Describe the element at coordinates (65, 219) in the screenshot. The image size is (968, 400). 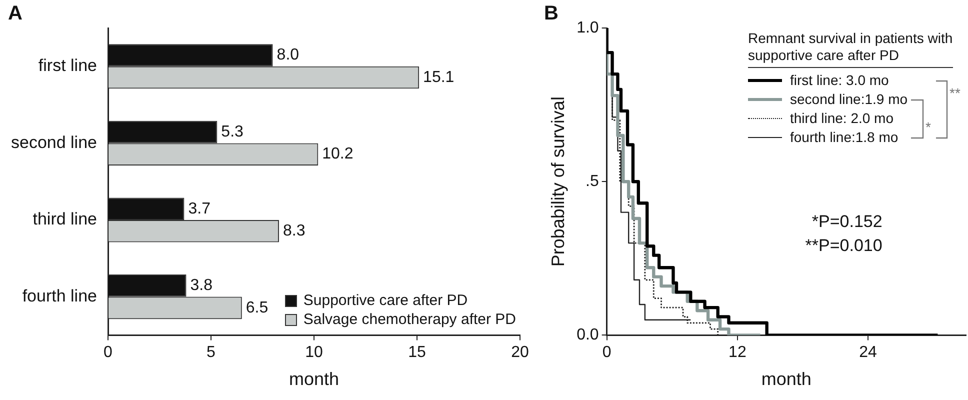
I see `y-tick-label: third line` at that location.